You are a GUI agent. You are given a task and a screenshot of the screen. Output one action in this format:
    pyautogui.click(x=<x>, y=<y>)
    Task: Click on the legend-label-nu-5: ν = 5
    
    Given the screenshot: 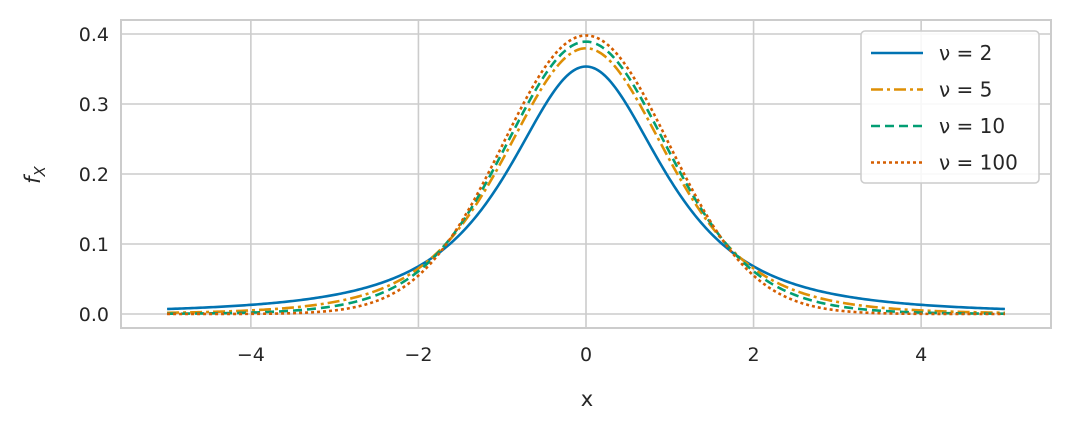 What is the action you would take?
    pyautogui.click(x=965, y=90)
    